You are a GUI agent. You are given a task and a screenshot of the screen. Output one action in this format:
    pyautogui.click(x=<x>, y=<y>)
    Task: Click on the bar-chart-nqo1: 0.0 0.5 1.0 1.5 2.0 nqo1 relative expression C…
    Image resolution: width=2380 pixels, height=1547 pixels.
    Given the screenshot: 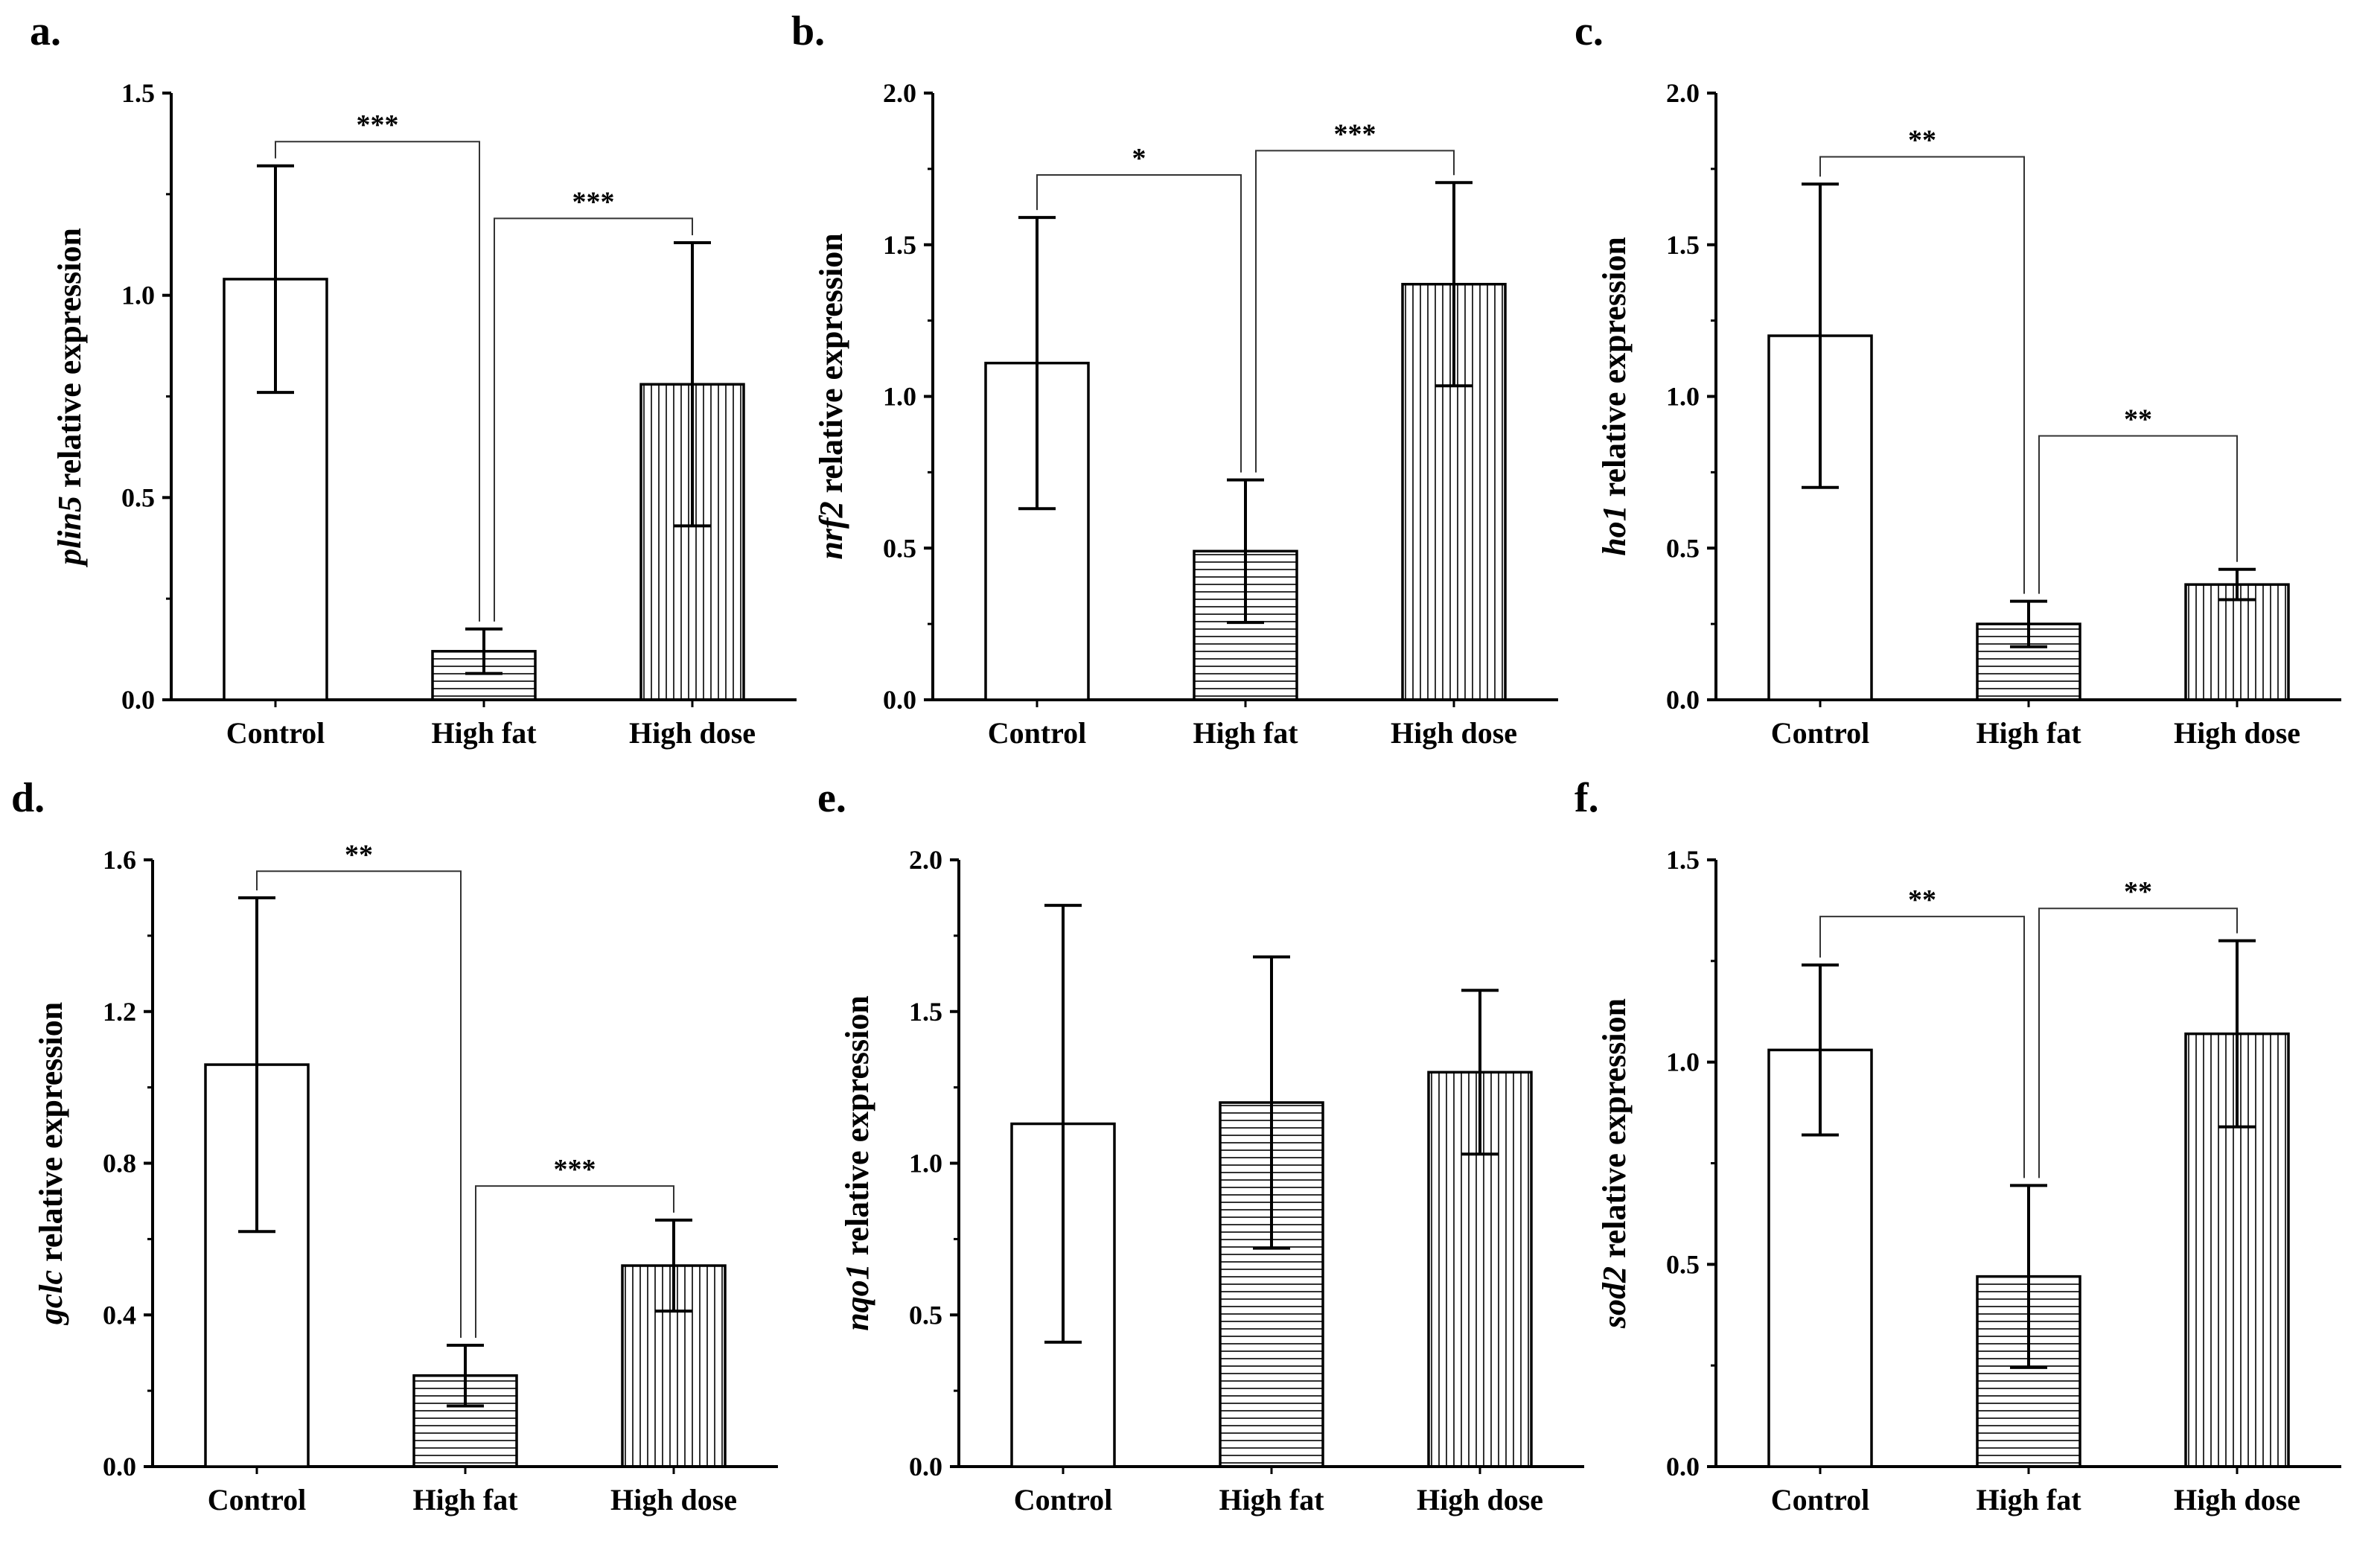 What is the action you would take?
    pyautogui.click(x=1211, y=1180)
    